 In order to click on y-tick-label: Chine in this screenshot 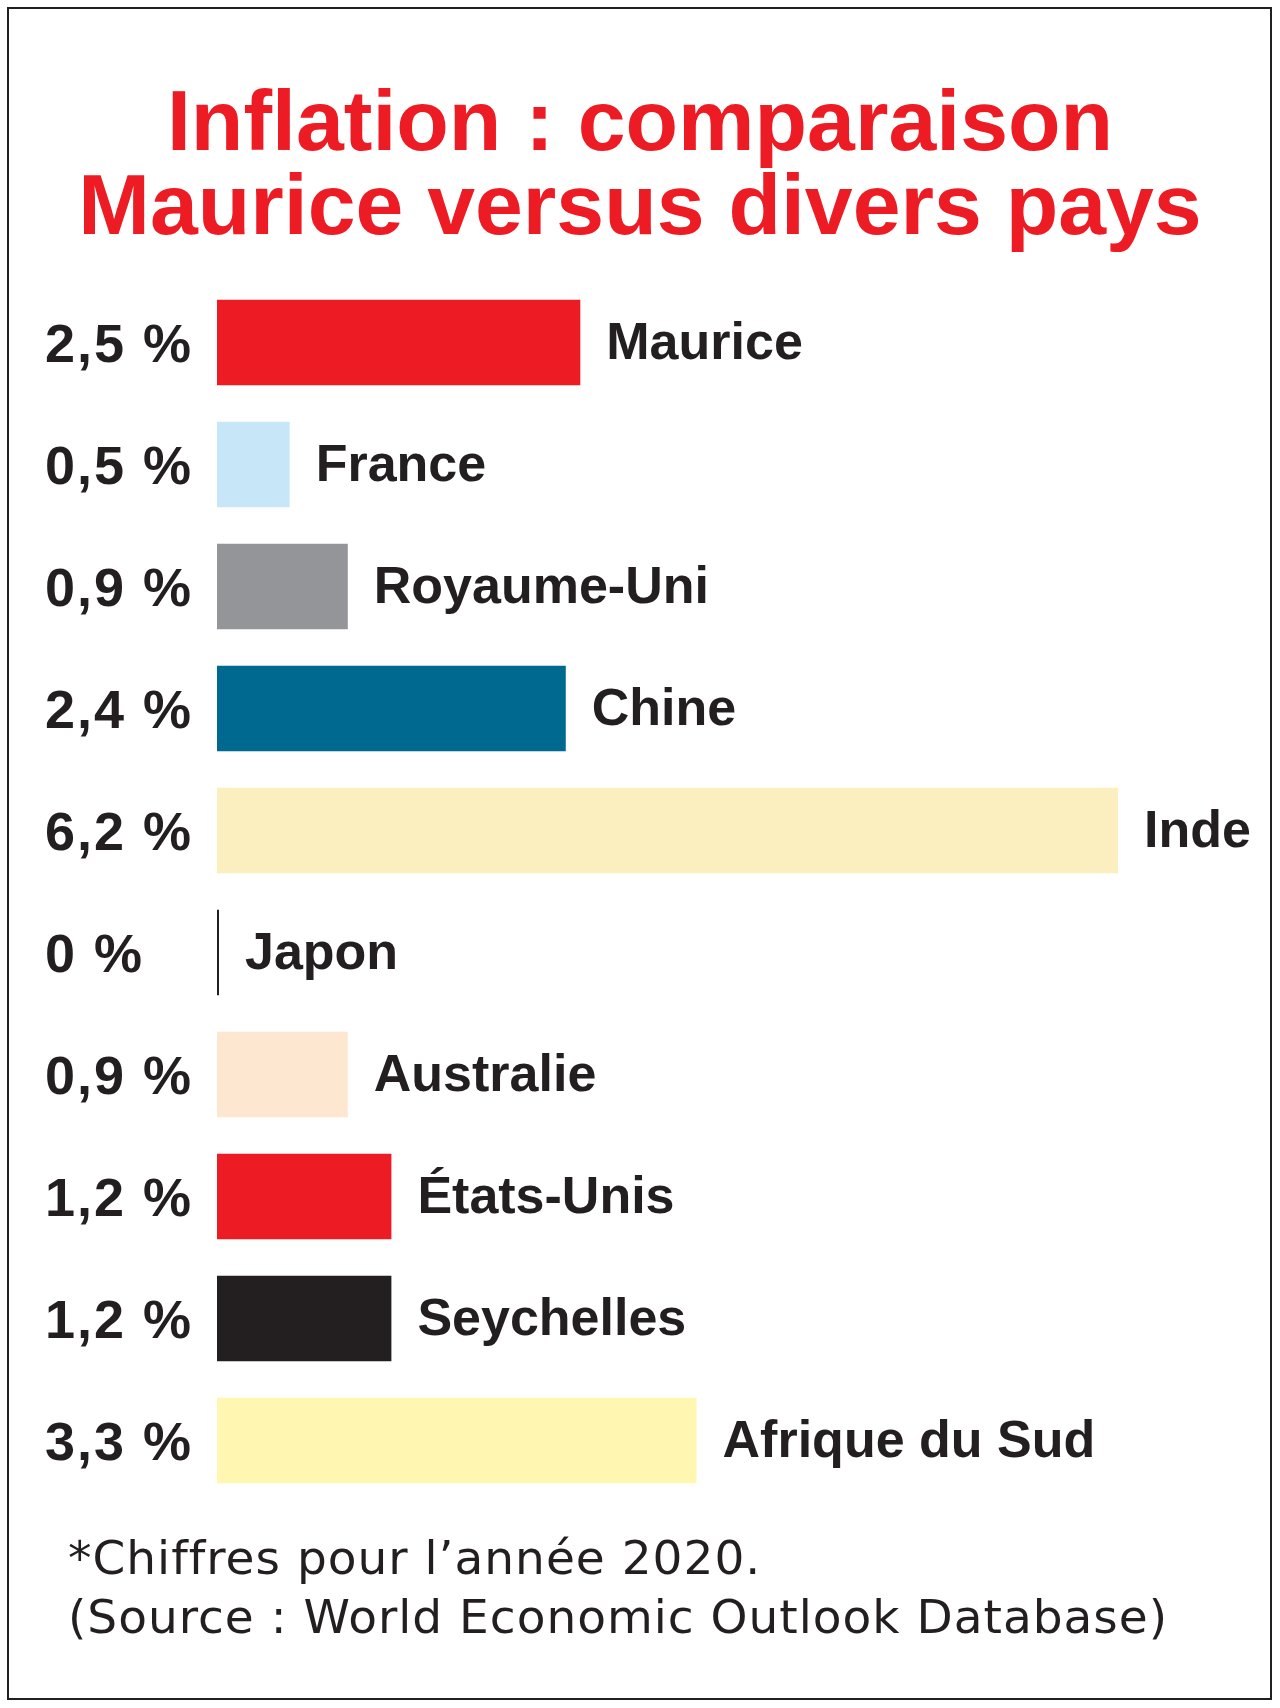, I will do `click(664, 707)`.